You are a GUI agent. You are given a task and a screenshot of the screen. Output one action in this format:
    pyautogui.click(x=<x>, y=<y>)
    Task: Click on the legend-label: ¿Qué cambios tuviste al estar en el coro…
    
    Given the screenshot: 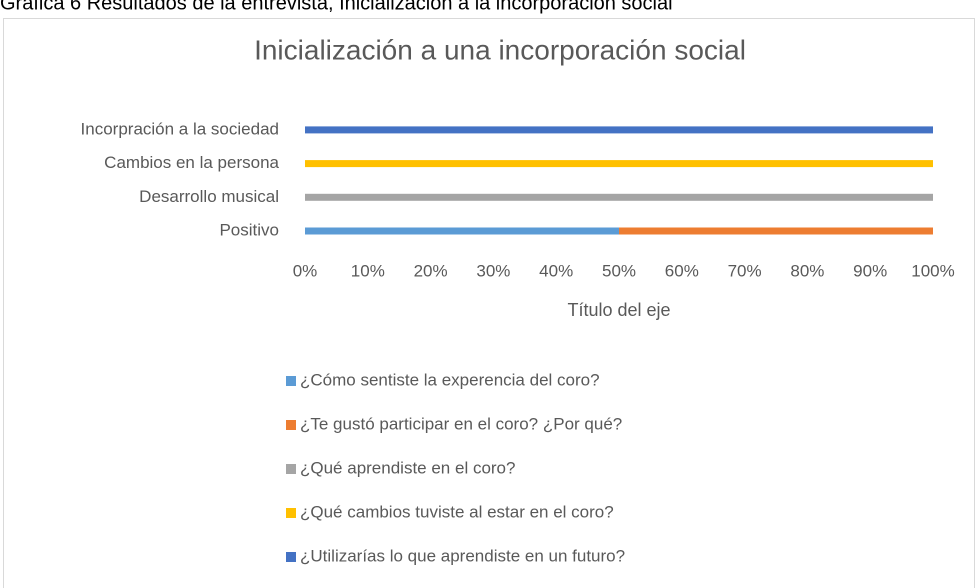 What is the action you would take?
    pyautogui.click(x=457, y=511)
    